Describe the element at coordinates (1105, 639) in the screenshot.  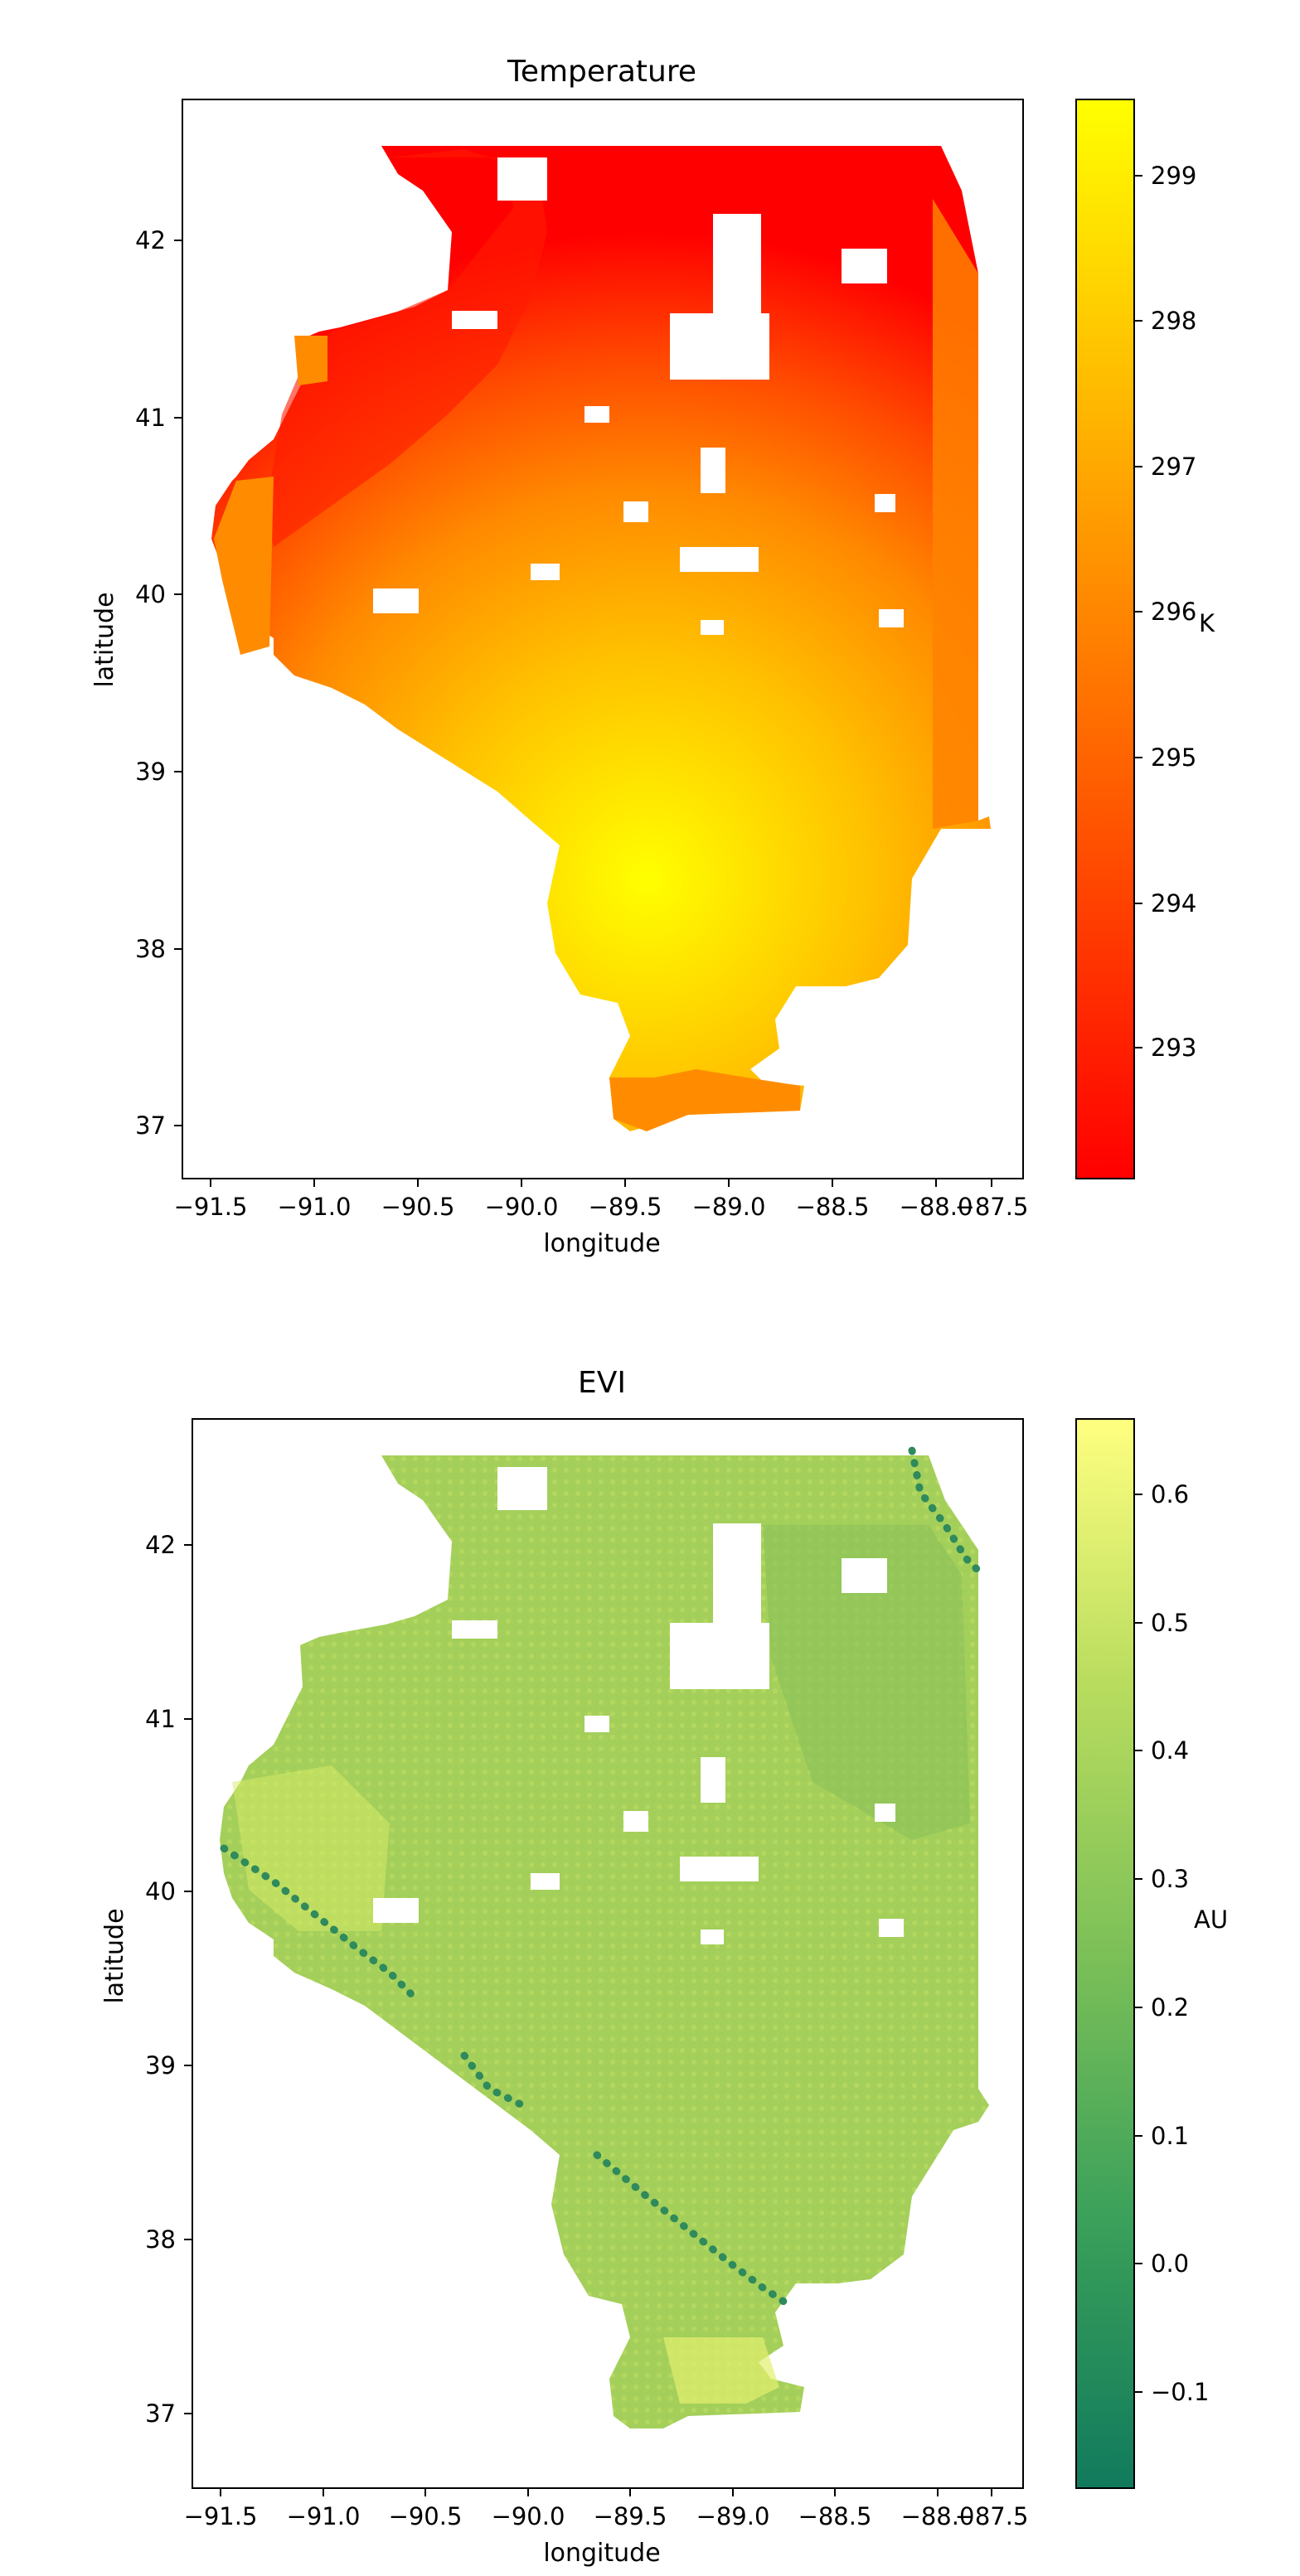
I see `colorbar-gradient` at that location.